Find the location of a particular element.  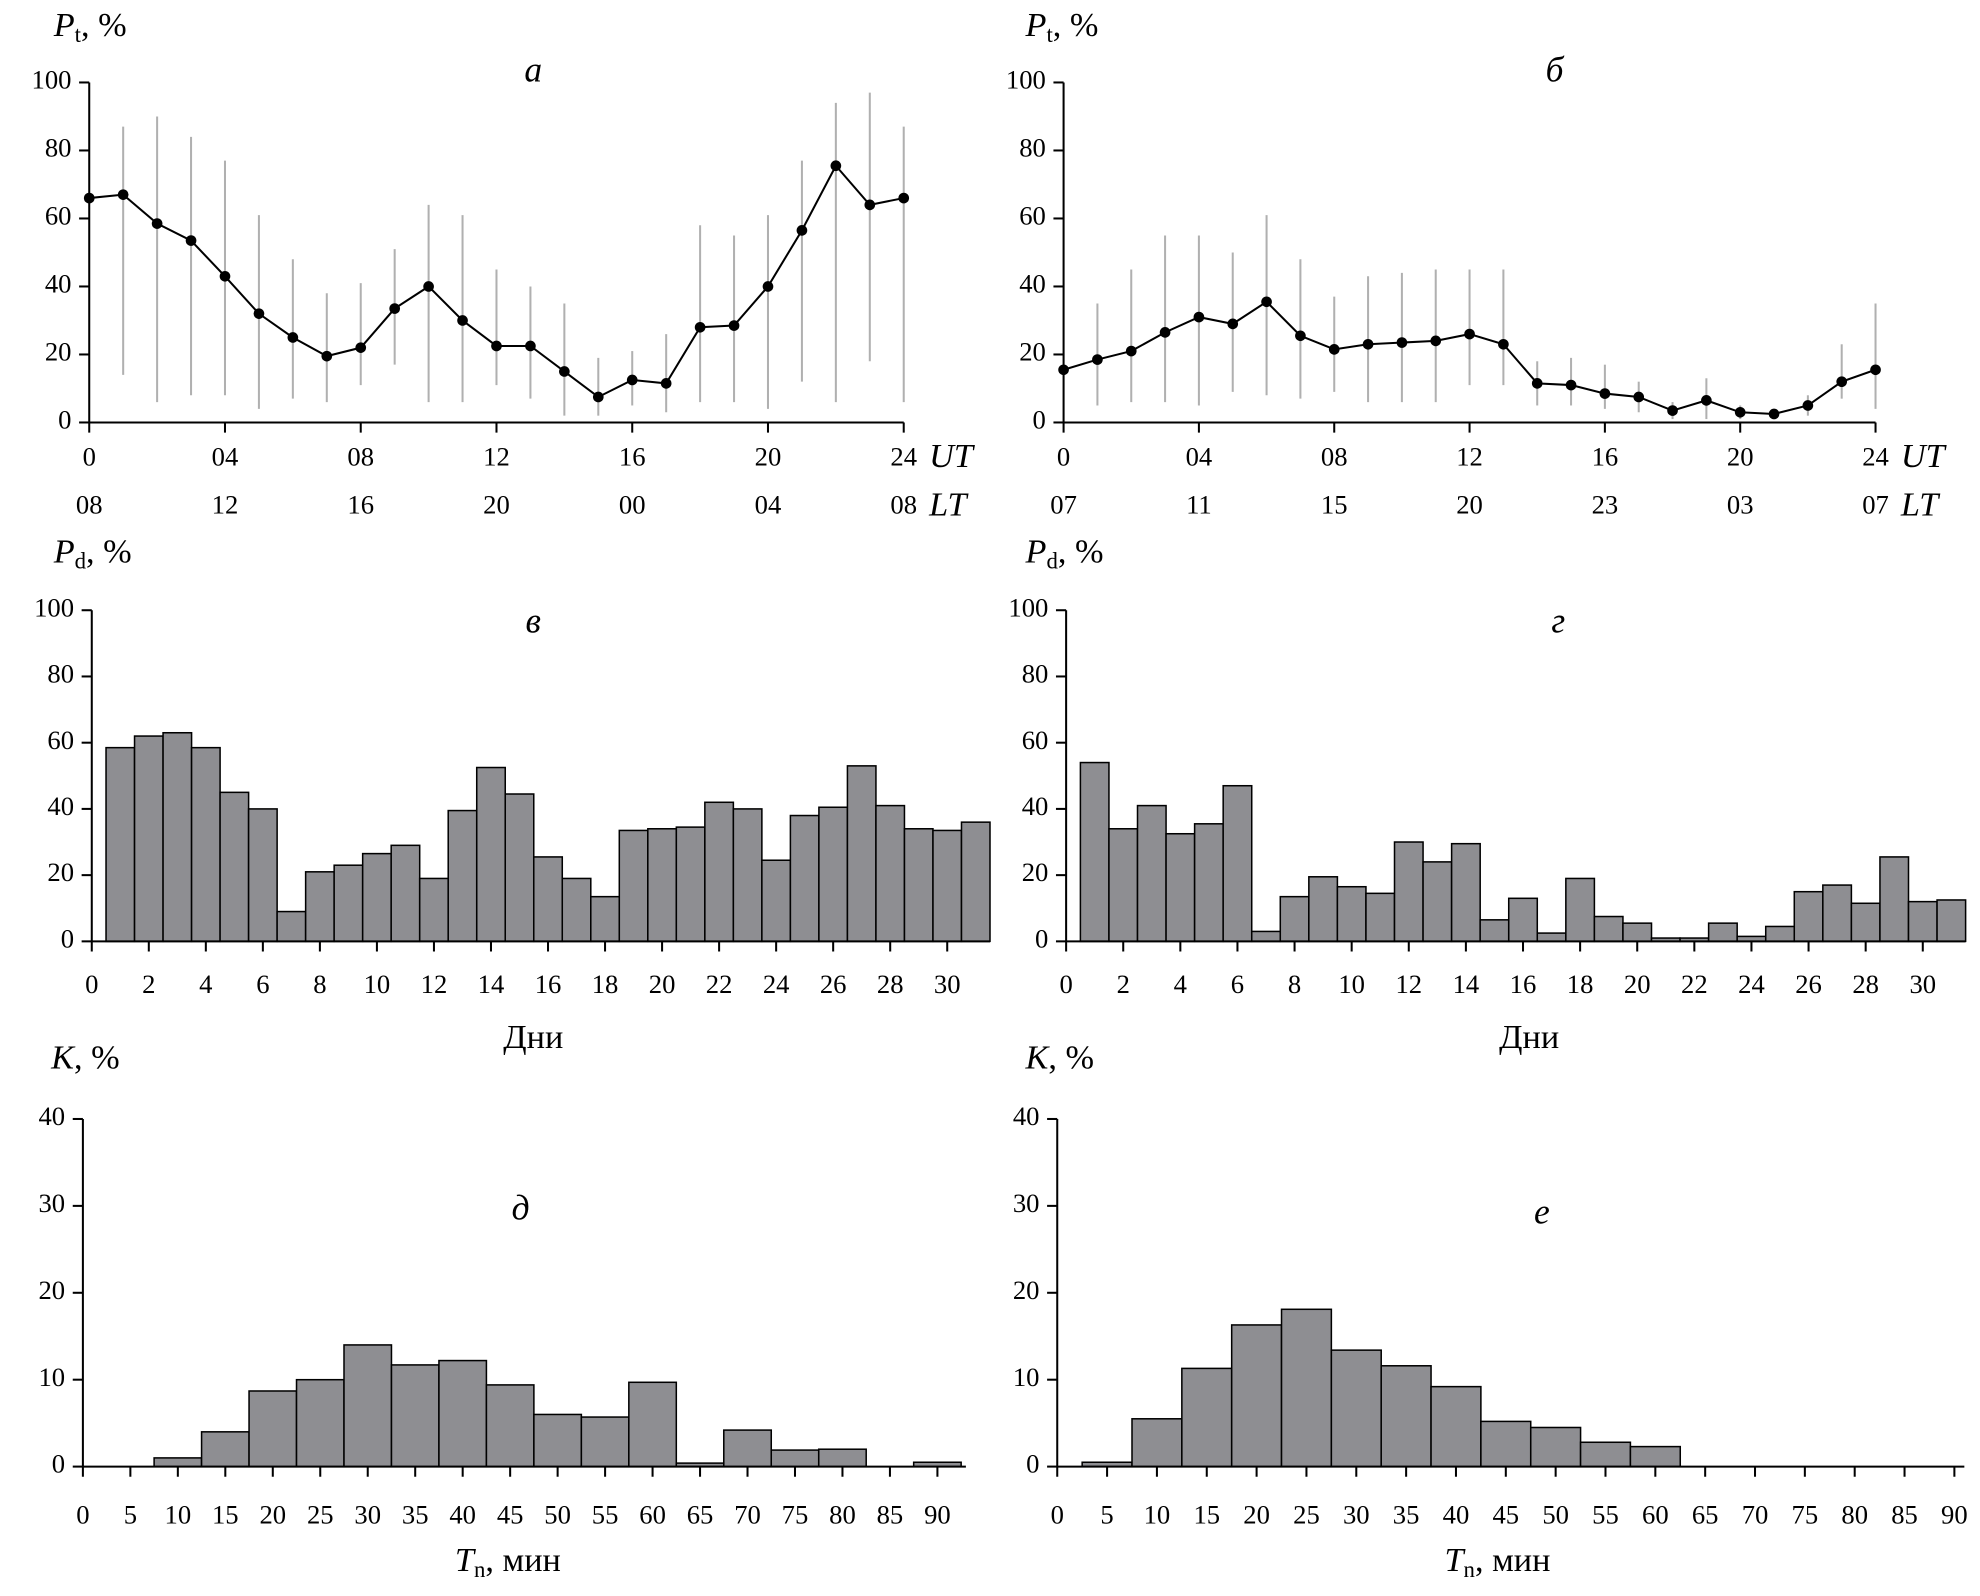

y-tick-label: 60 is located at coordinates (1035, 740).